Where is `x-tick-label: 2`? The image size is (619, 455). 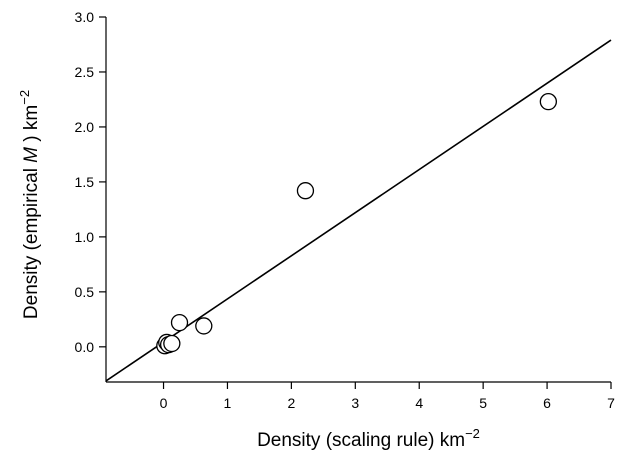 x-tick-label: 2 is located at coordinates (291, 403).